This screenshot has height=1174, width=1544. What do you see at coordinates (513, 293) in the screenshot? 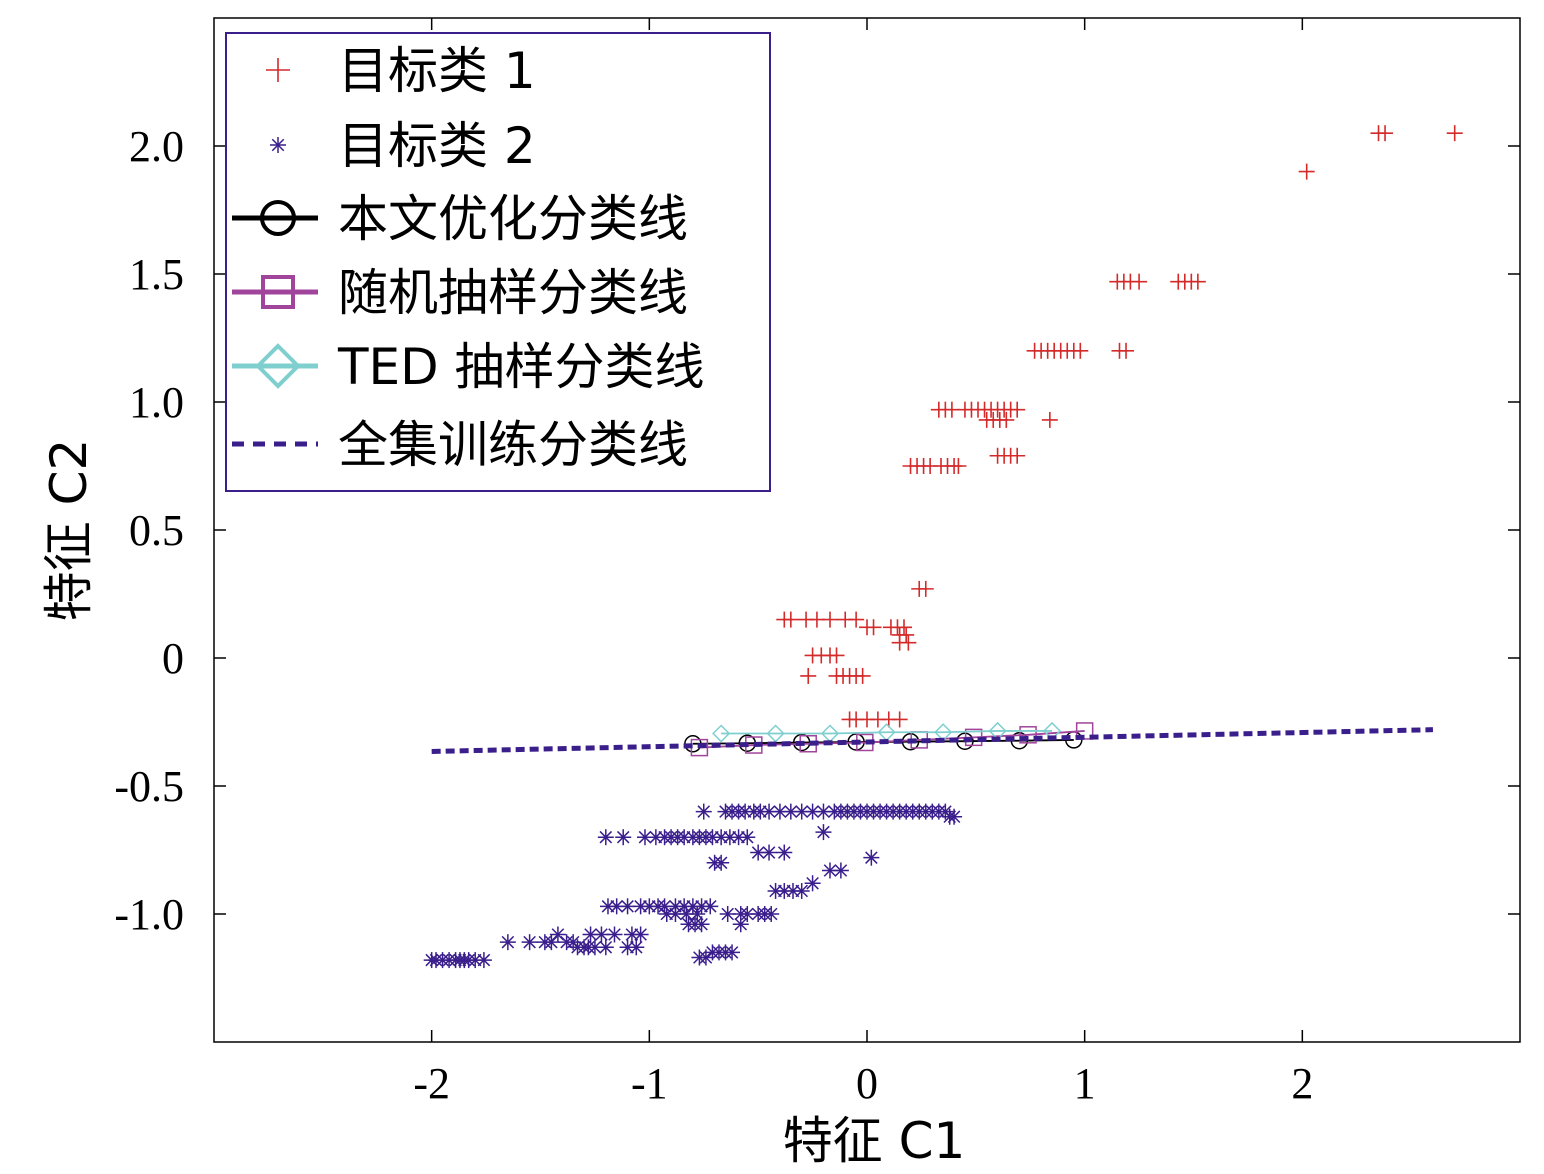
I see `legend-label: 随机抽样分类线` at bounding box center [513, 293].